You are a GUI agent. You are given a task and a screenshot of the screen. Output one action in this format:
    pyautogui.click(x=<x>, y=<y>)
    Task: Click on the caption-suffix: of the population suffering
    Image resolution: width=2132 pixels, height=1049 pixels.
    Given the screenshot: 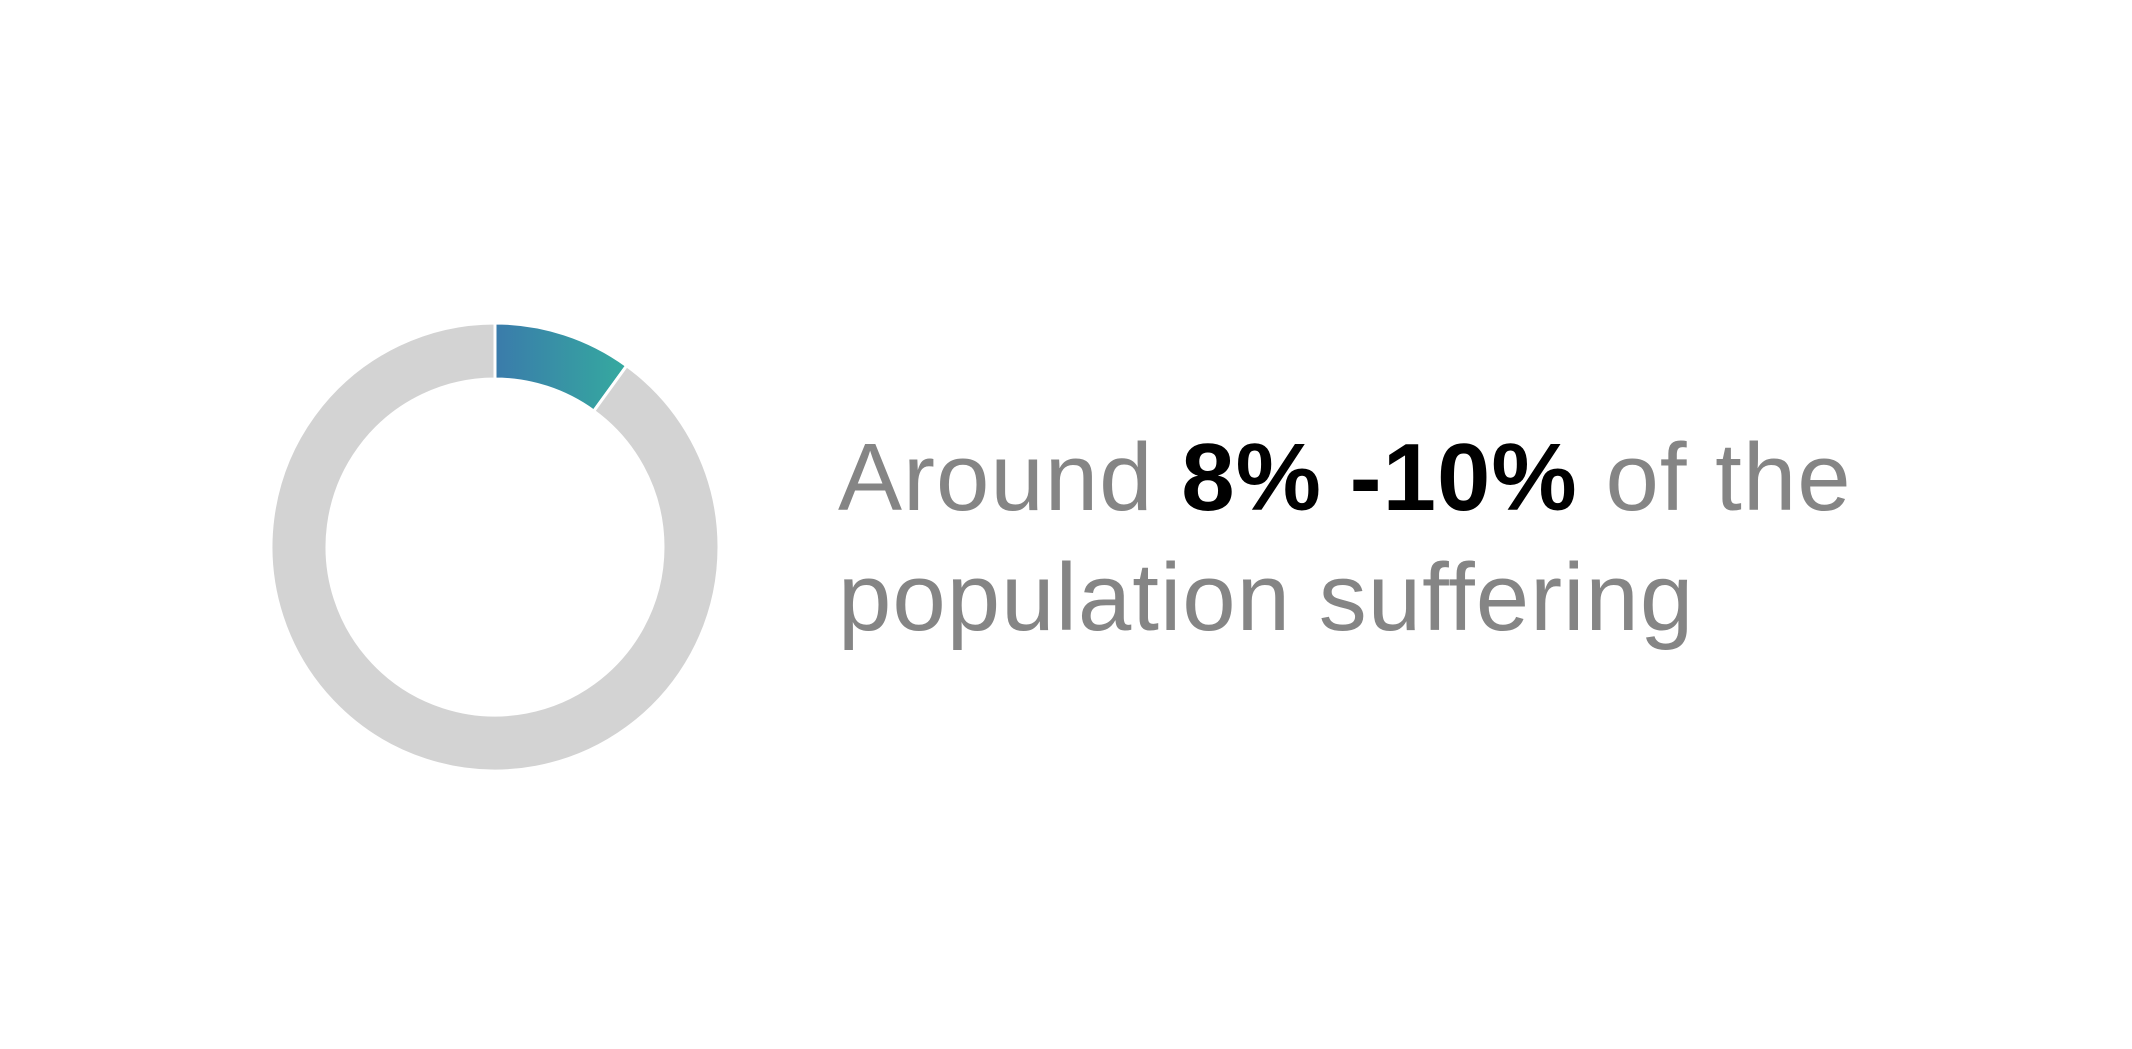 What is the action you would take?
    pyautogui.click(x=1345, y=537)
    